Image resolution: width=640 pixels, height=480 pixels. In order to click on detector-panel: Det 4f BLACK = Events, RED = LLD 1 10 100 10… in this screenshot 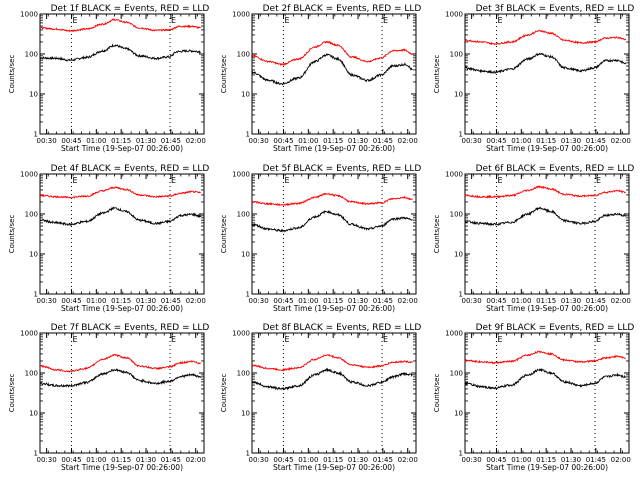, I will do `click(108, 238)`.